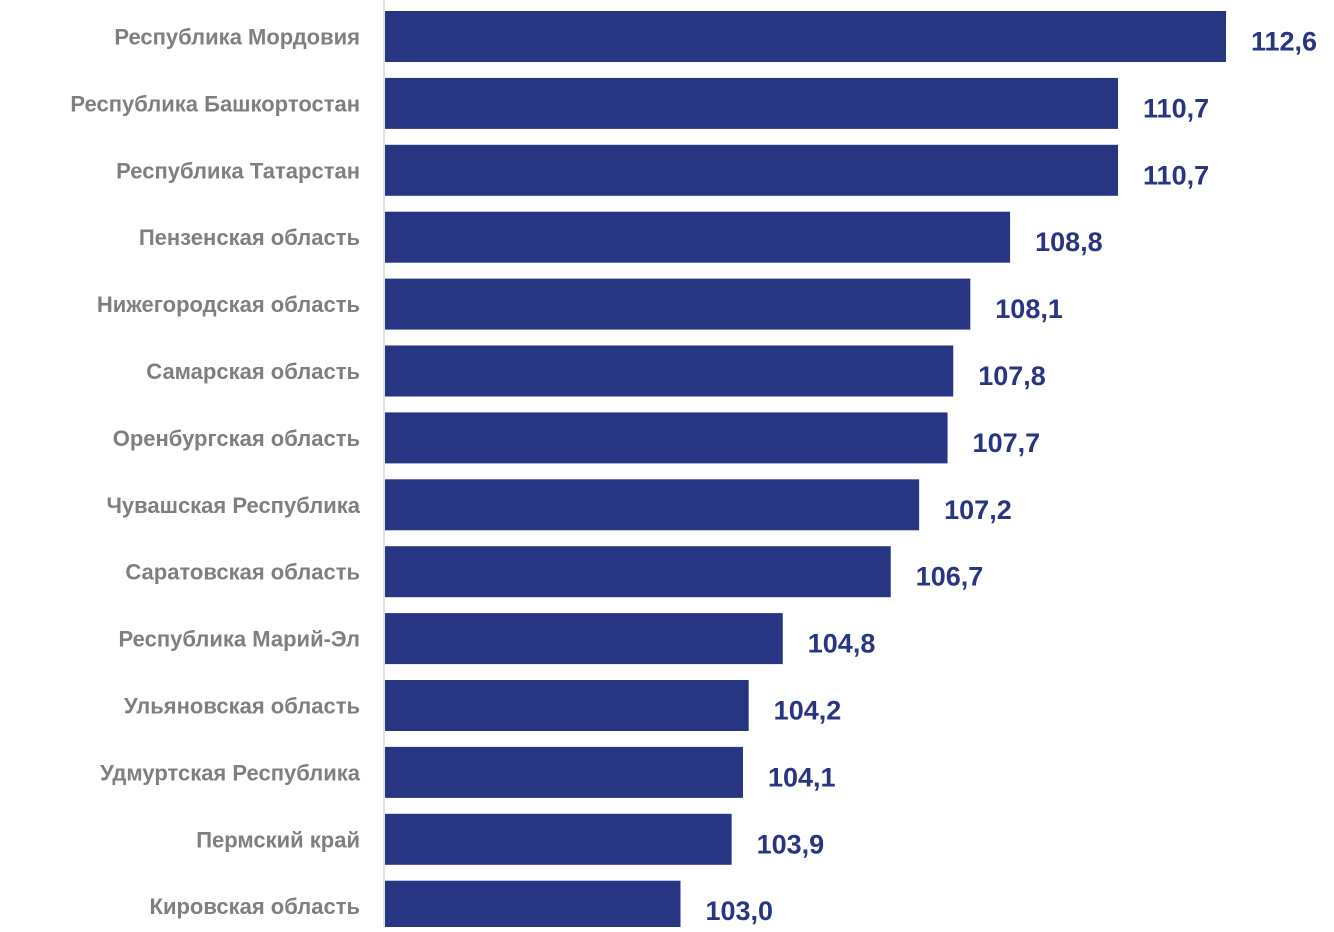 Image resolution: width=1334 pixels, height=932 pixels. What do you see at coordinates (236, 438) in the screenshot?
I see `category-label: Оренбургская область` at bounding box center [236, 438].